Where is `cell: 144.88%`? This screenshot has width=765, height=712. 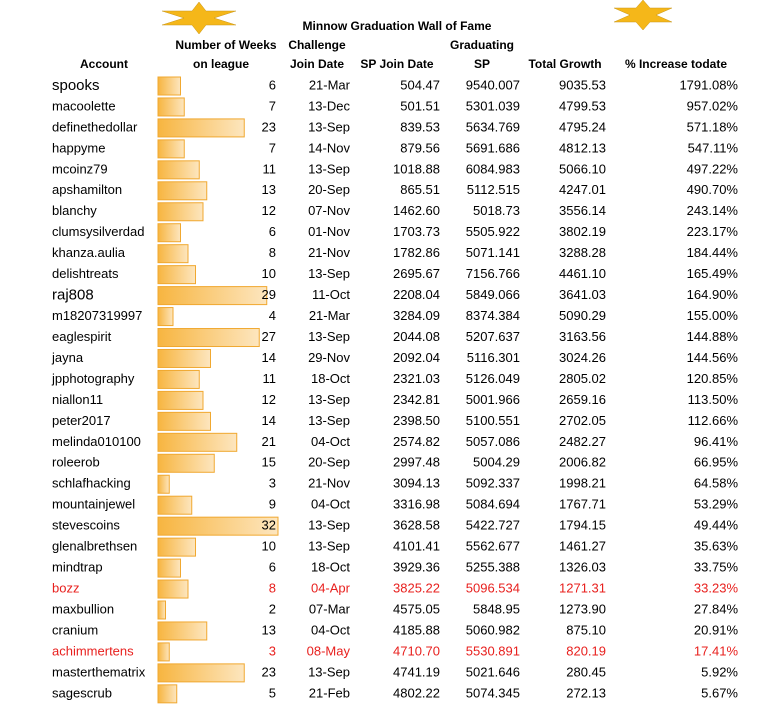
cell: 144.88% is located at coordinates (713, 336).